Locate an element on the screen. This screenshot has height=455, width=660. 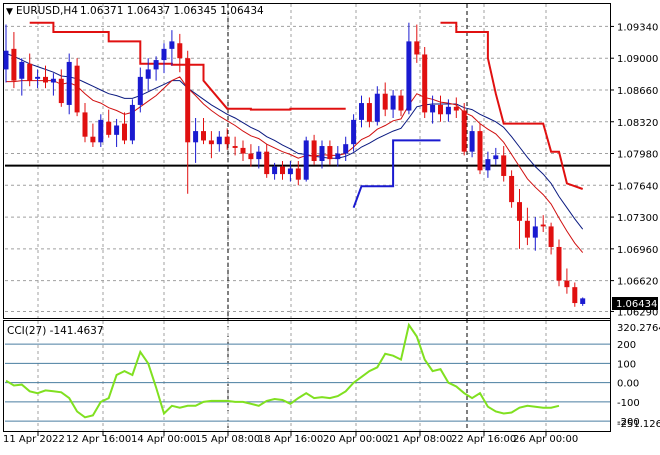
time-tick-label: 21 Apr 08:00 is located at coordinates (419, 439).